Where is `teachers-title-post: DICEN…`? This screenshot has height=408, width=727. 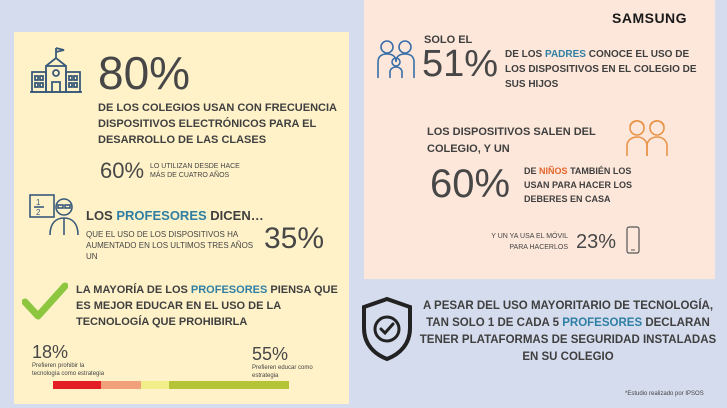 teachers-title-post: DICEN… is located at coordinates (237, 215).